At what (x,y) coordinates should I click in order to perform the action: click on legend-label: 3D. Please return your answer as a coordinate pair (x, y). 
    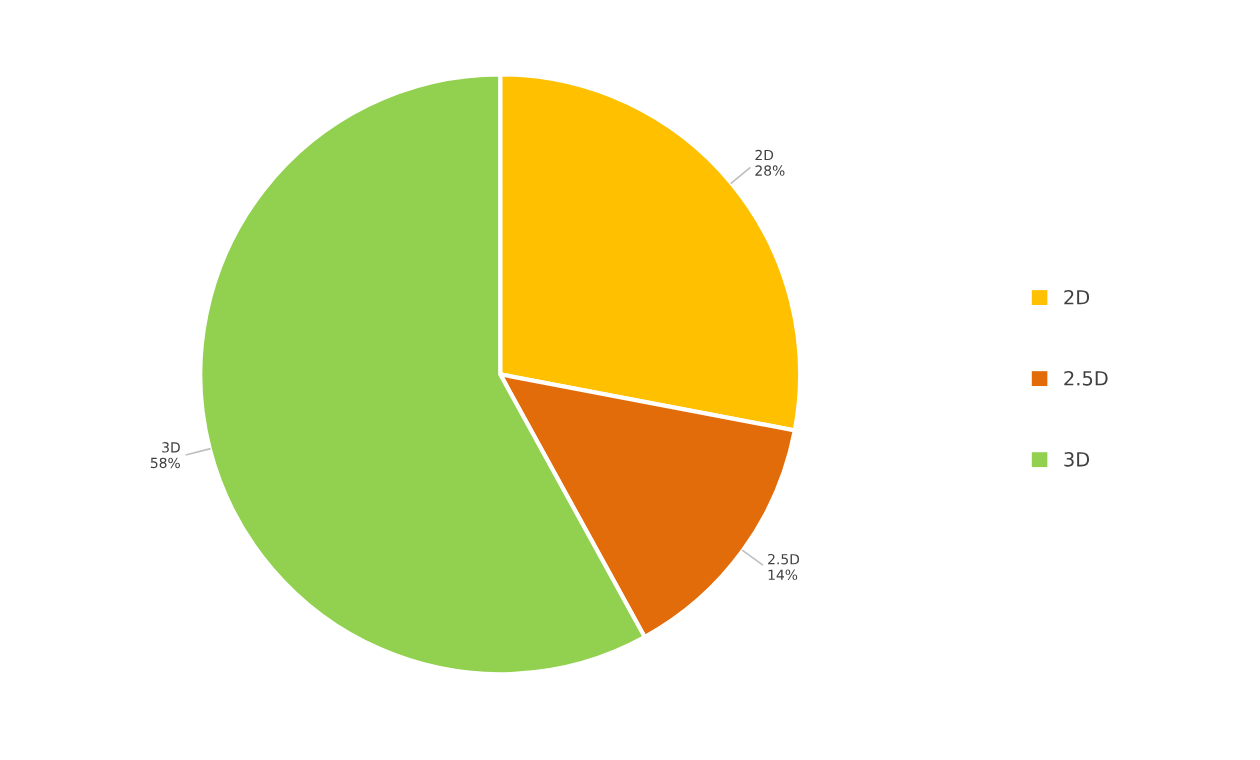
    Looking at the image, I should click on (1077, 459).